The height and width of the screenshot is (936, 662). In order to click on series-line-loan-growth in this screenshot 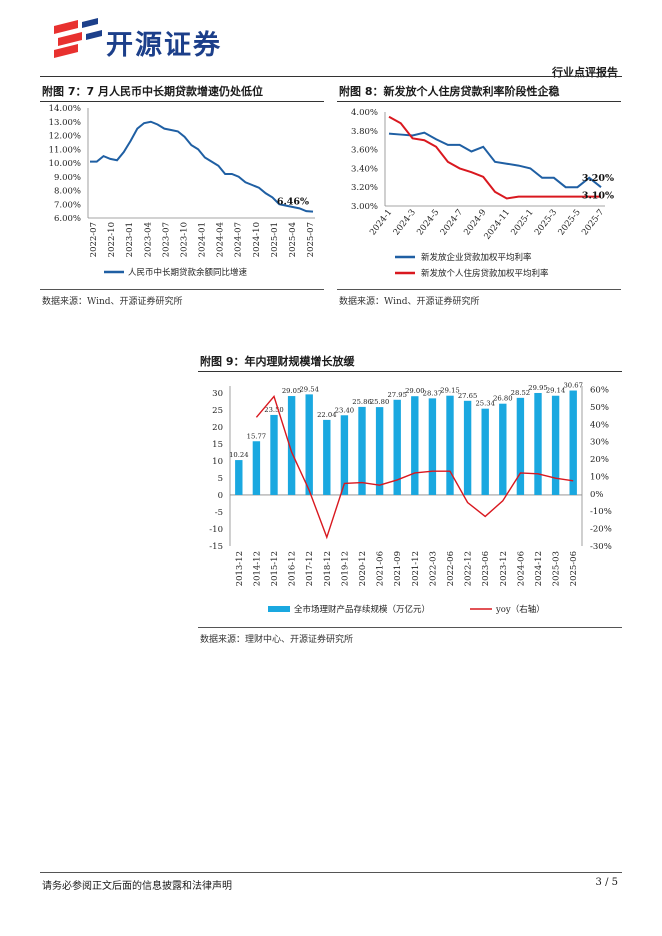, I will do `click(202, 166)`.